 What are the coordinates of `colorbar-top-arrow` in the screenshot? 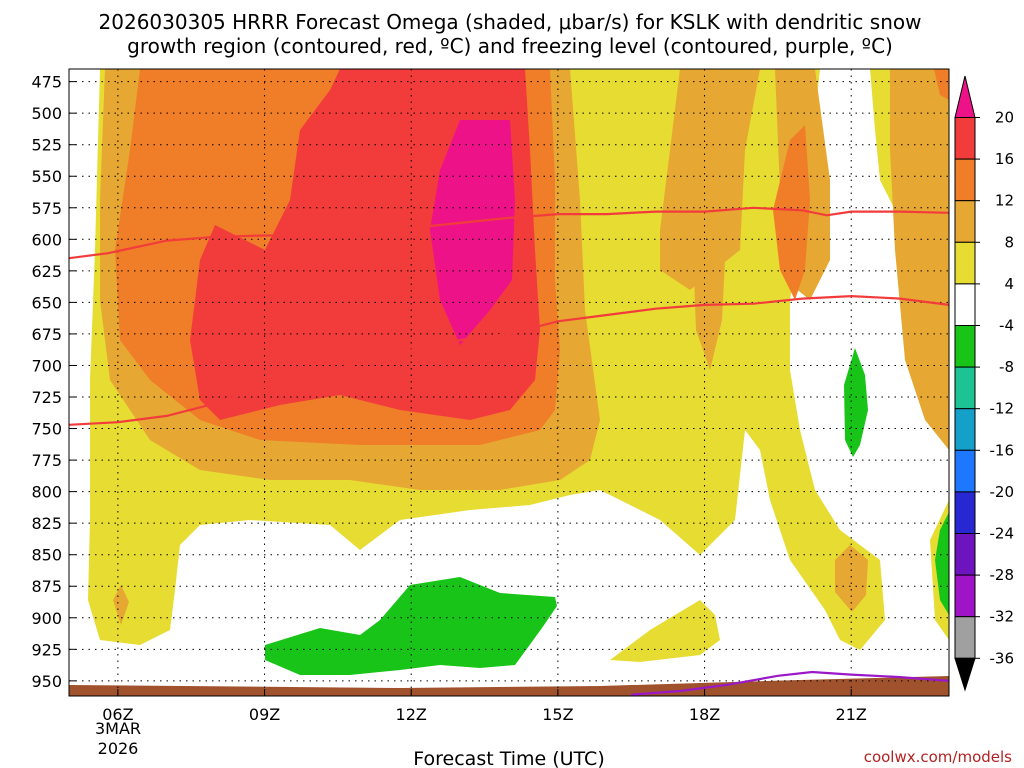 It's located at (965, 96).